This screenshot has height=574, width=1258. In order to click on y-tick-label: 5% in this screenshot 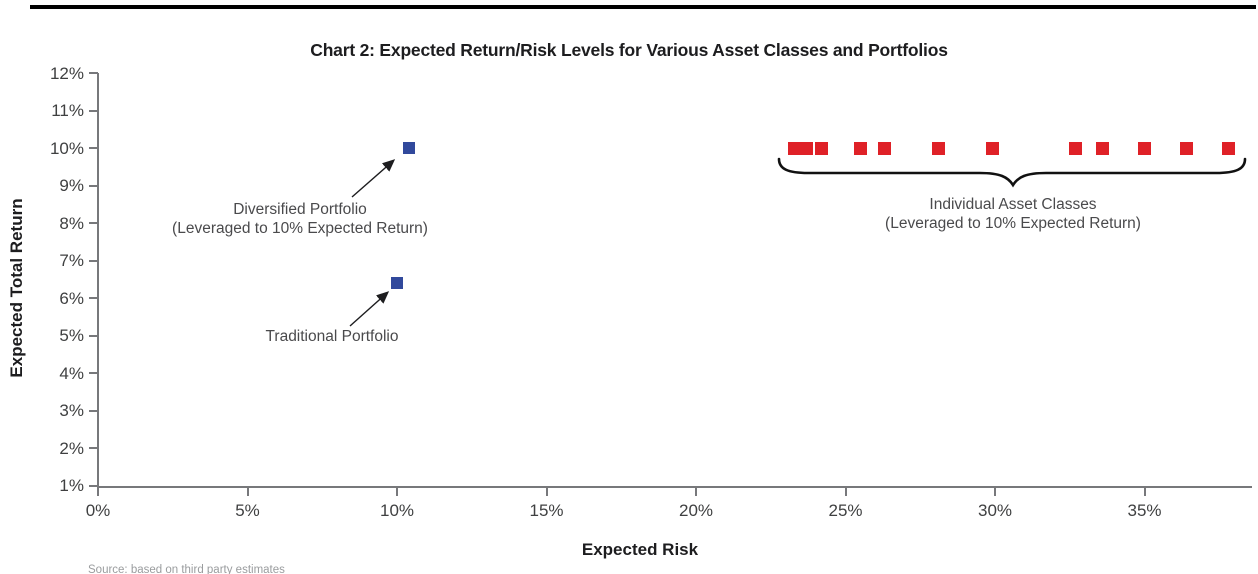, I will do `click(71, 335)`.